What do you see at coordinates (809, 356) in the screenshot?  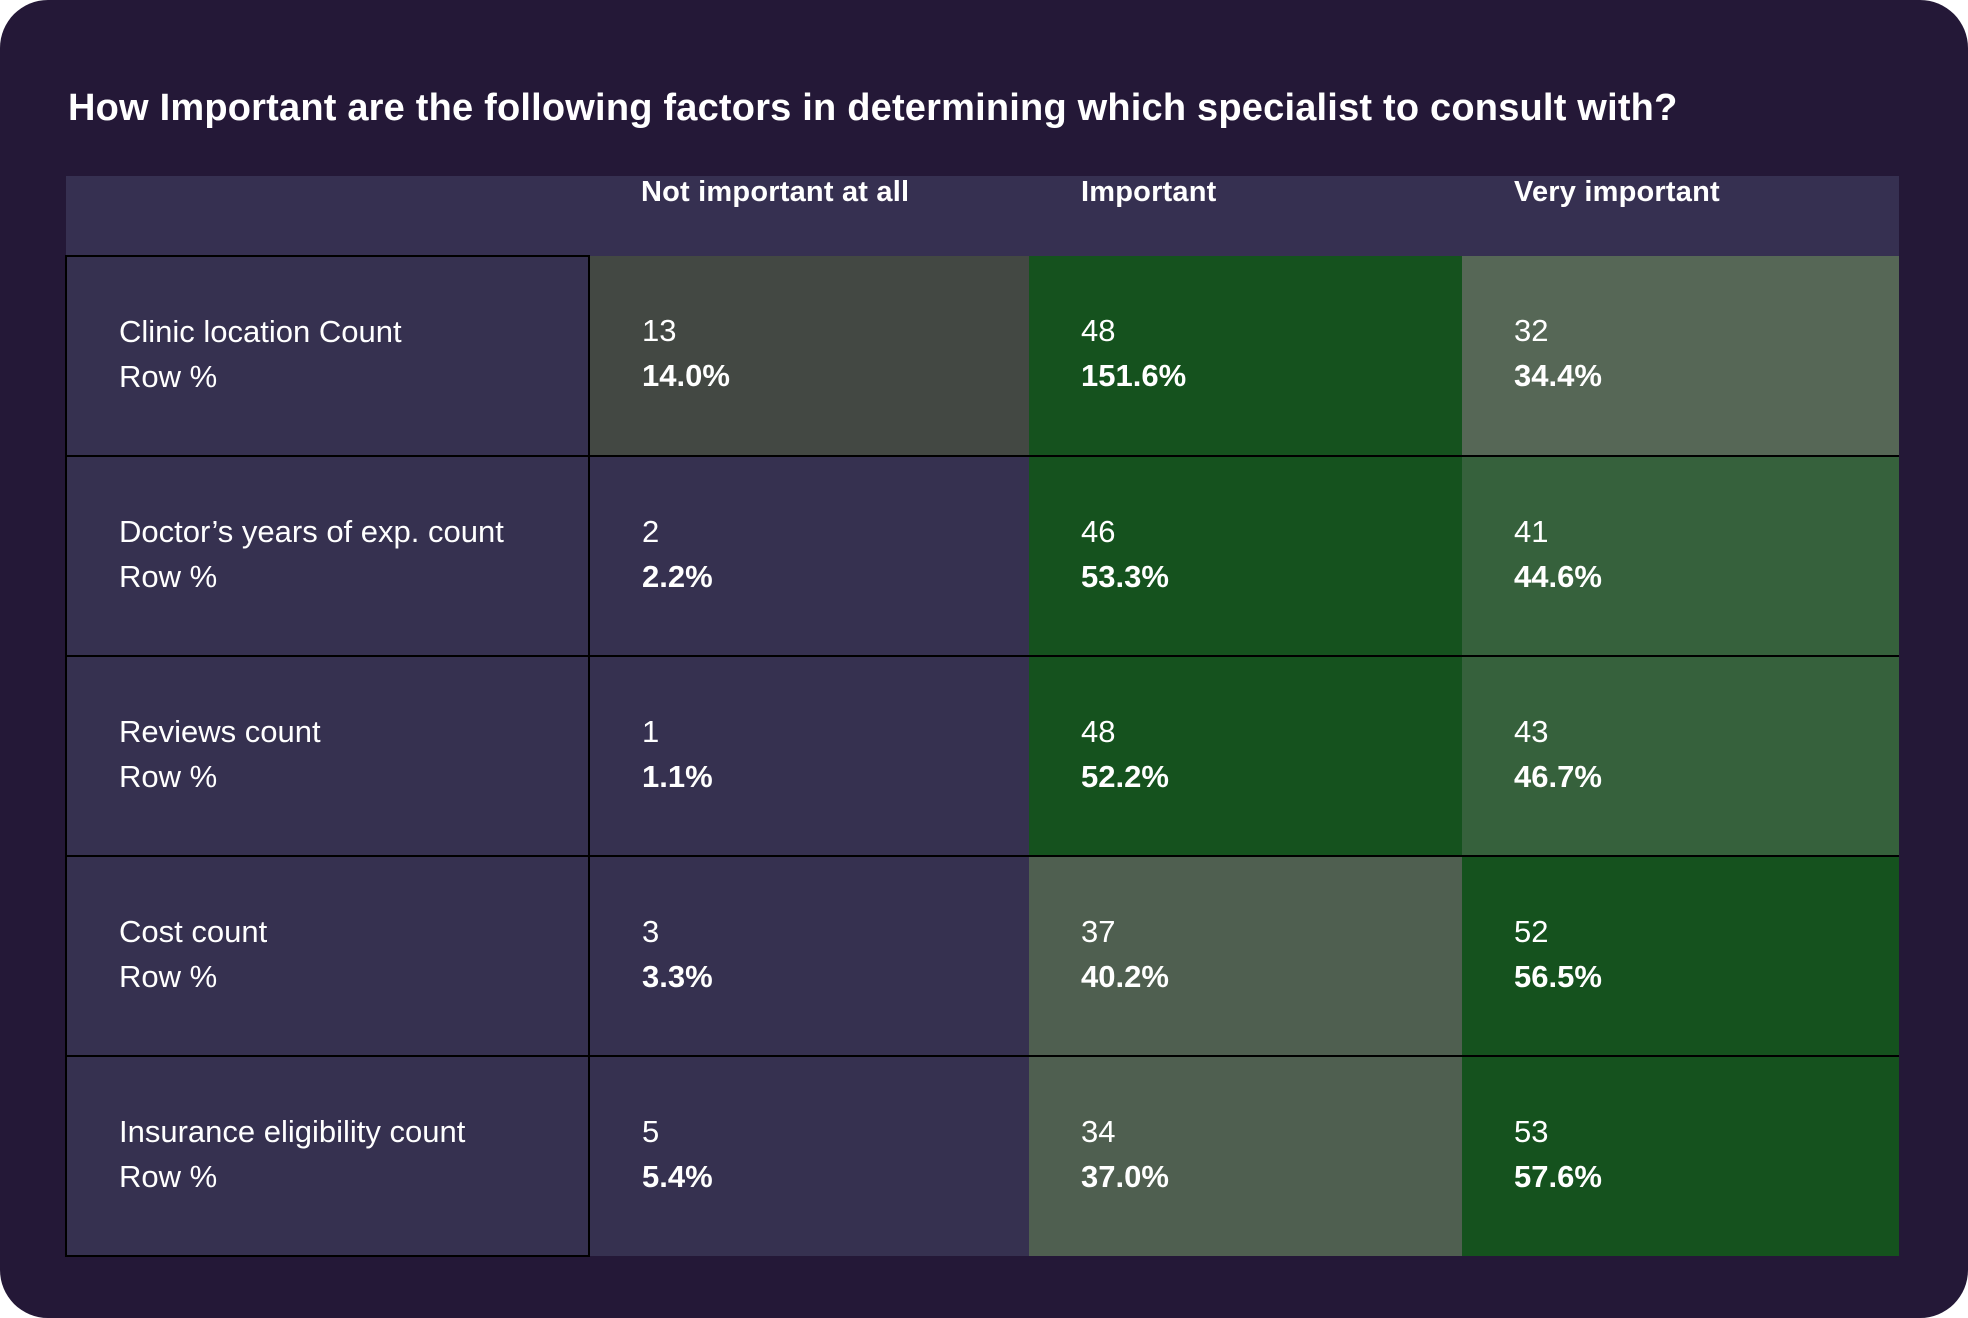 I see `cell-not-important: 13 14.0%` at bounding box center [809, 356].